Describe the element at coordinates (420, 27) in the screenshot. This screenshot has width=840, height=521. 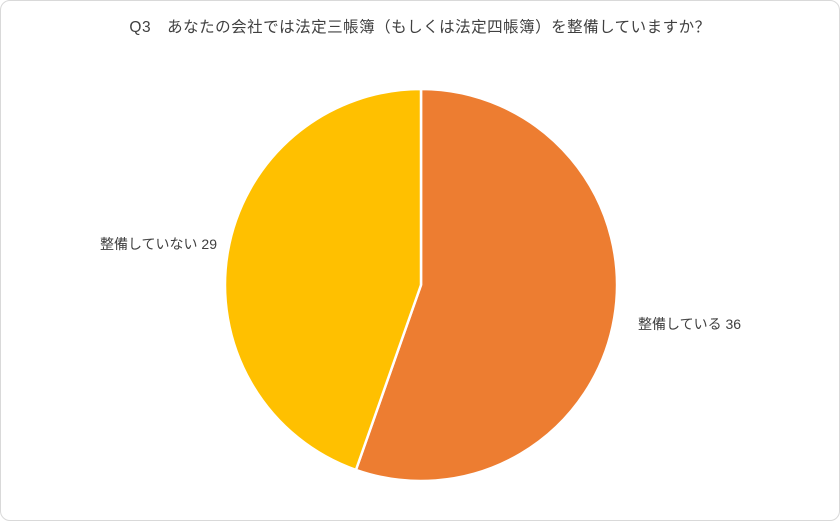
I see `chart-title: Q3 あなたの会社では法定三帳簿（もしくは法定四帳簿）を整備していますか？` at that location.